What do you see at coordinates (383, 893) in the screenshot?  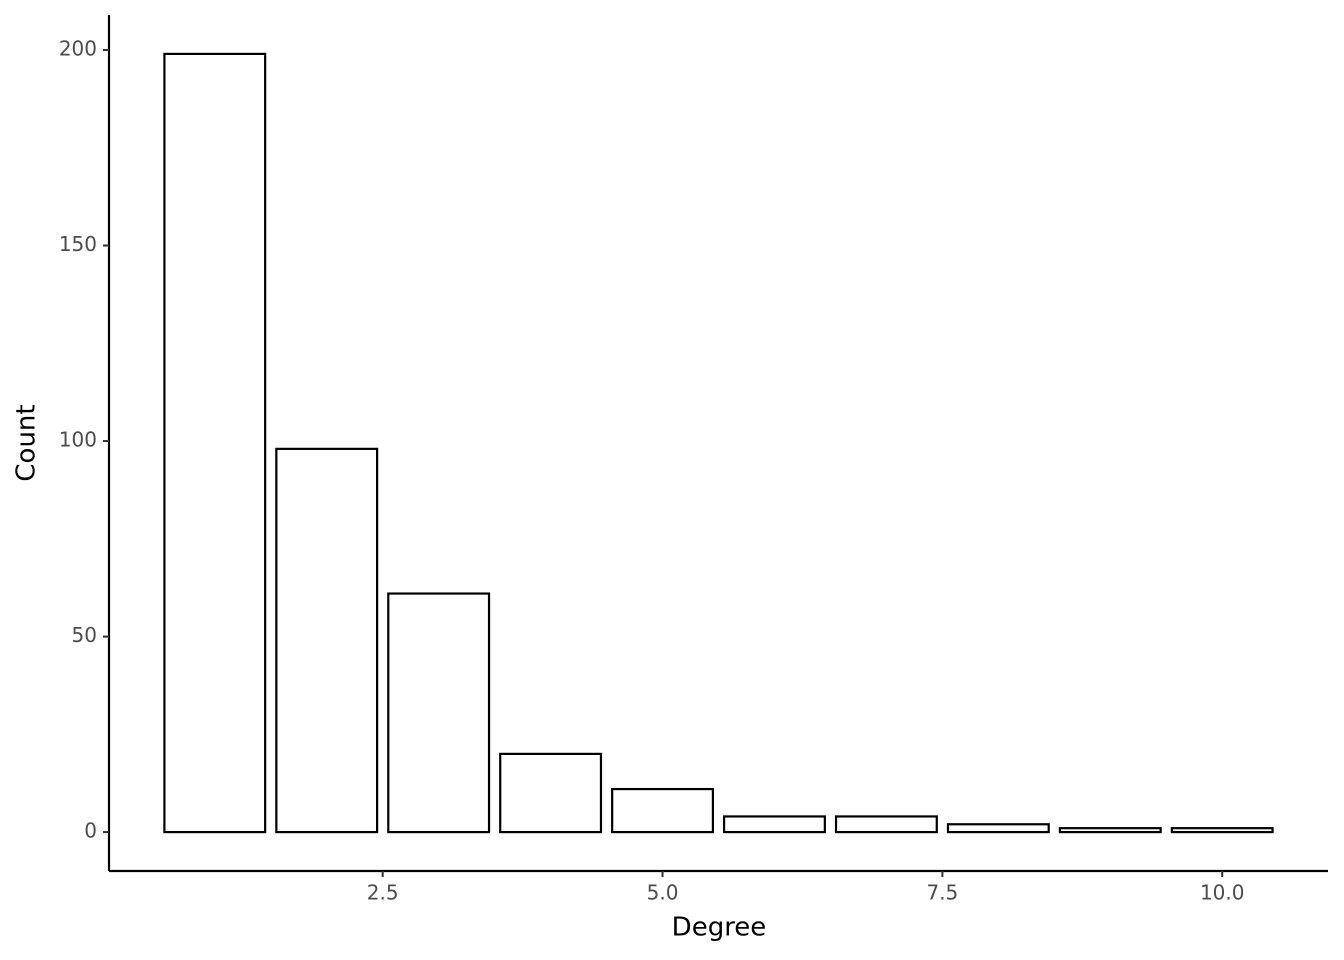 I see `x-tick-label: 2.5` at bounding box center [383, 893].